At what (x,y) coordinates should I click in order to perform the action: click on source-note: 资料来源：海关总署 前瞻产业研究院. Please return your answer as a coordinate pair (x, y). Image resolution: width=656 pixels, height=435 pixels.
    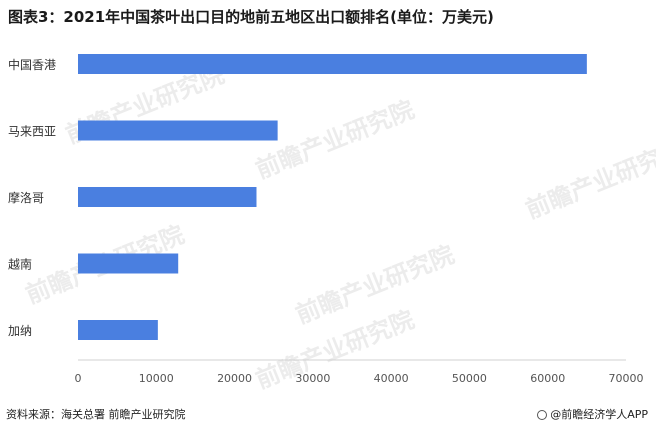
    Looking at the image, I should click on (96, 414).